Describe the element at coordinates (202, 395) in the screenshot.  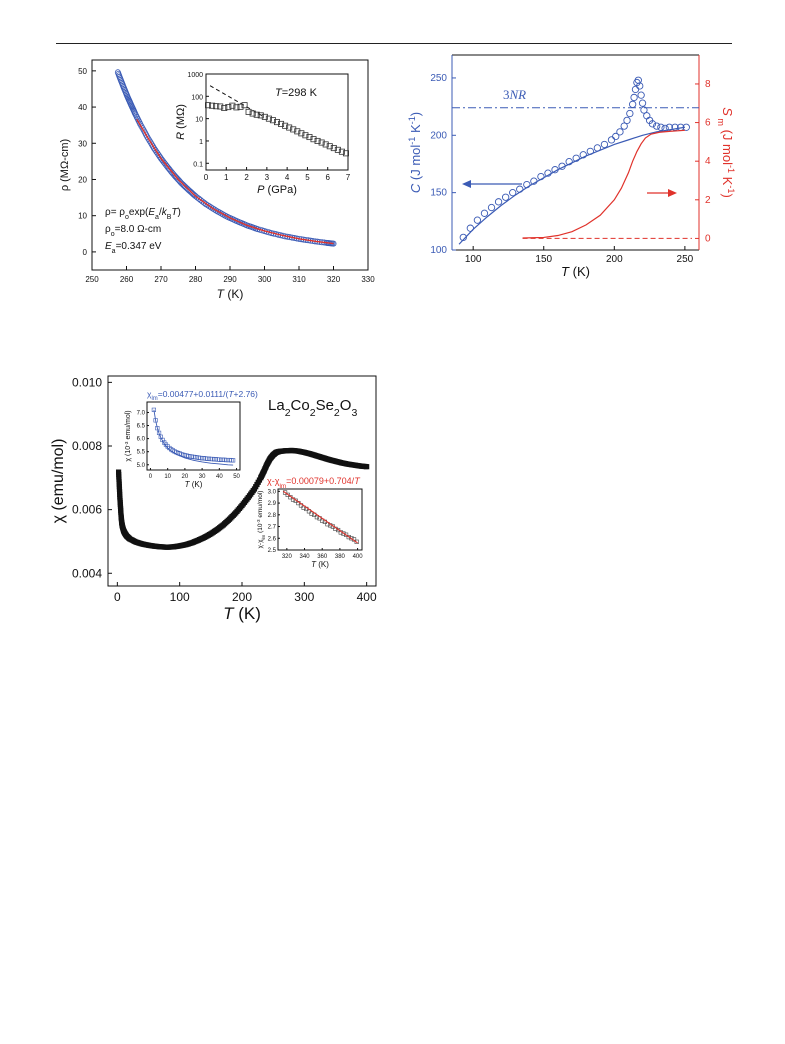
I see `low-inset-formula: χlm=0.00477+0.0111/(T+2.76)` at that location.